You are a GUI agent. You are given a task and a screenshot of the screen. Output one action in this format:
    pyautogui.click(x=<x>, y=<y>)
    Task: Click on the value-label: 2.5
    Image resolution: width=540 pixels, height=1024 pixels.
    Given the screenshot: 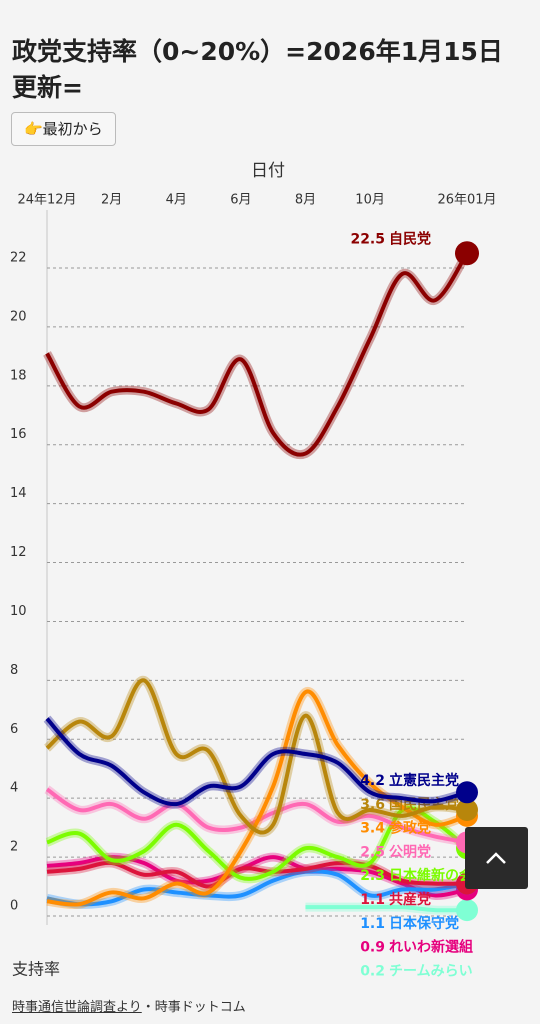 What is the action you would take?
    pyautogui.click(x=372, y=852)
    